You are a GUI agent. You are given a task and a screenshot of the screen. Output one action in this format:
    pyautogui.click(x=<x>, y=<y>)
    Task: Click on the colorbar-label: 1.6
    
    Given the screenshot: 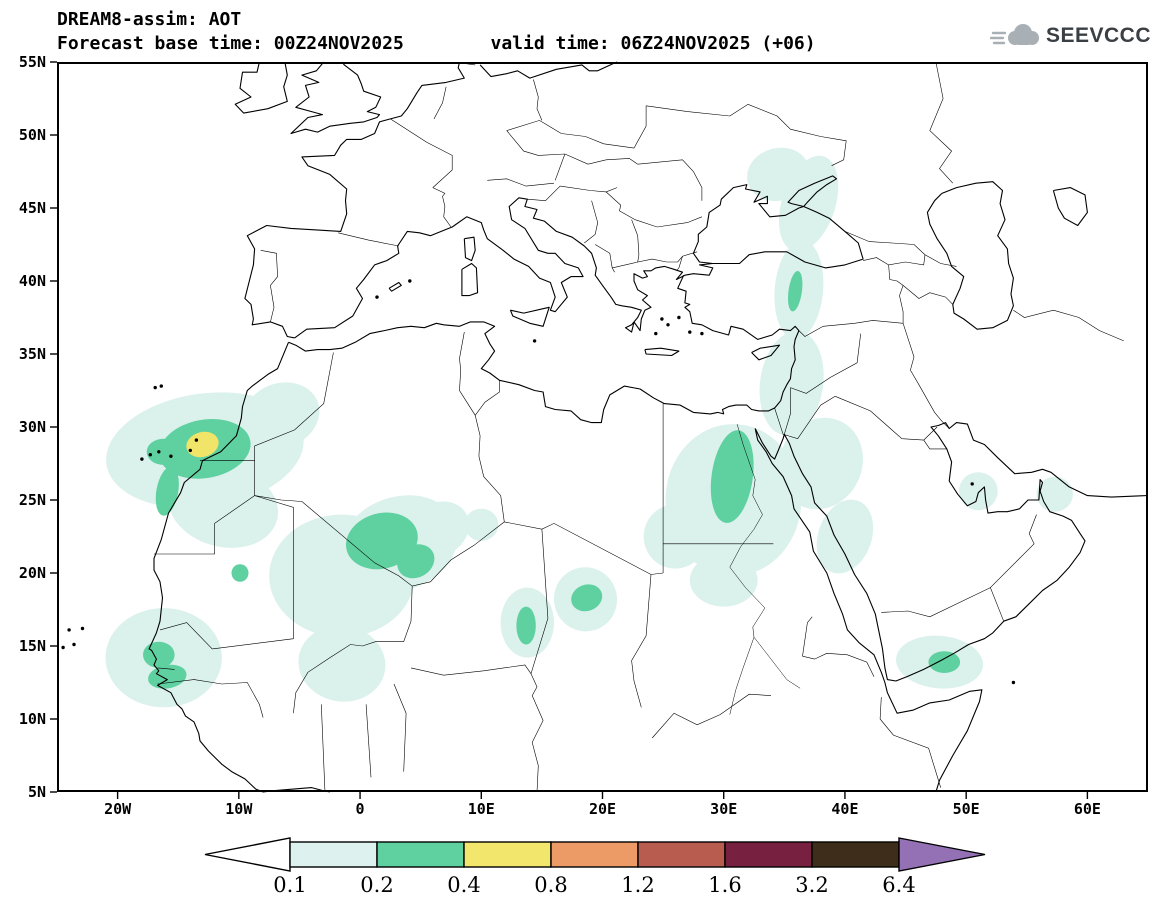 What is the action you would take?
    pyautogui.click(x=724, y=885)
    